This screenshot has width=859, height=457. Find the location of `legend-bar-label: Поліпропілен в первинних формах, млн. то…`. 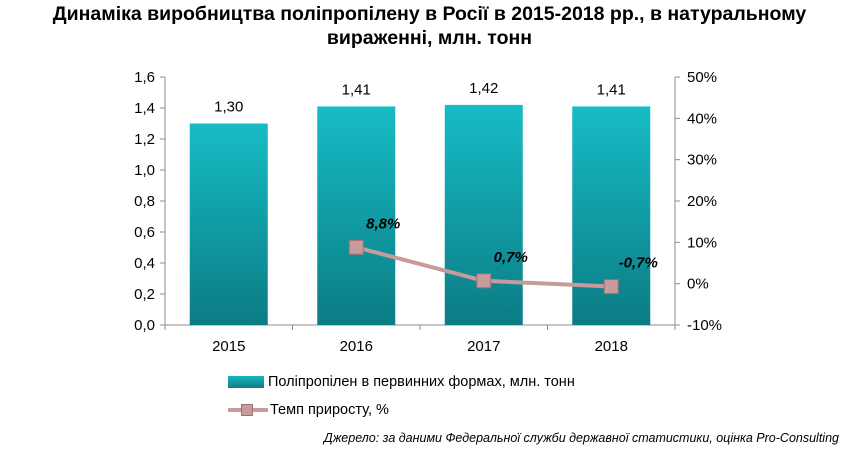

legend-bar-label: Поліпропілен в первинних формах, млн. то… is located at coordinates (421, 382).